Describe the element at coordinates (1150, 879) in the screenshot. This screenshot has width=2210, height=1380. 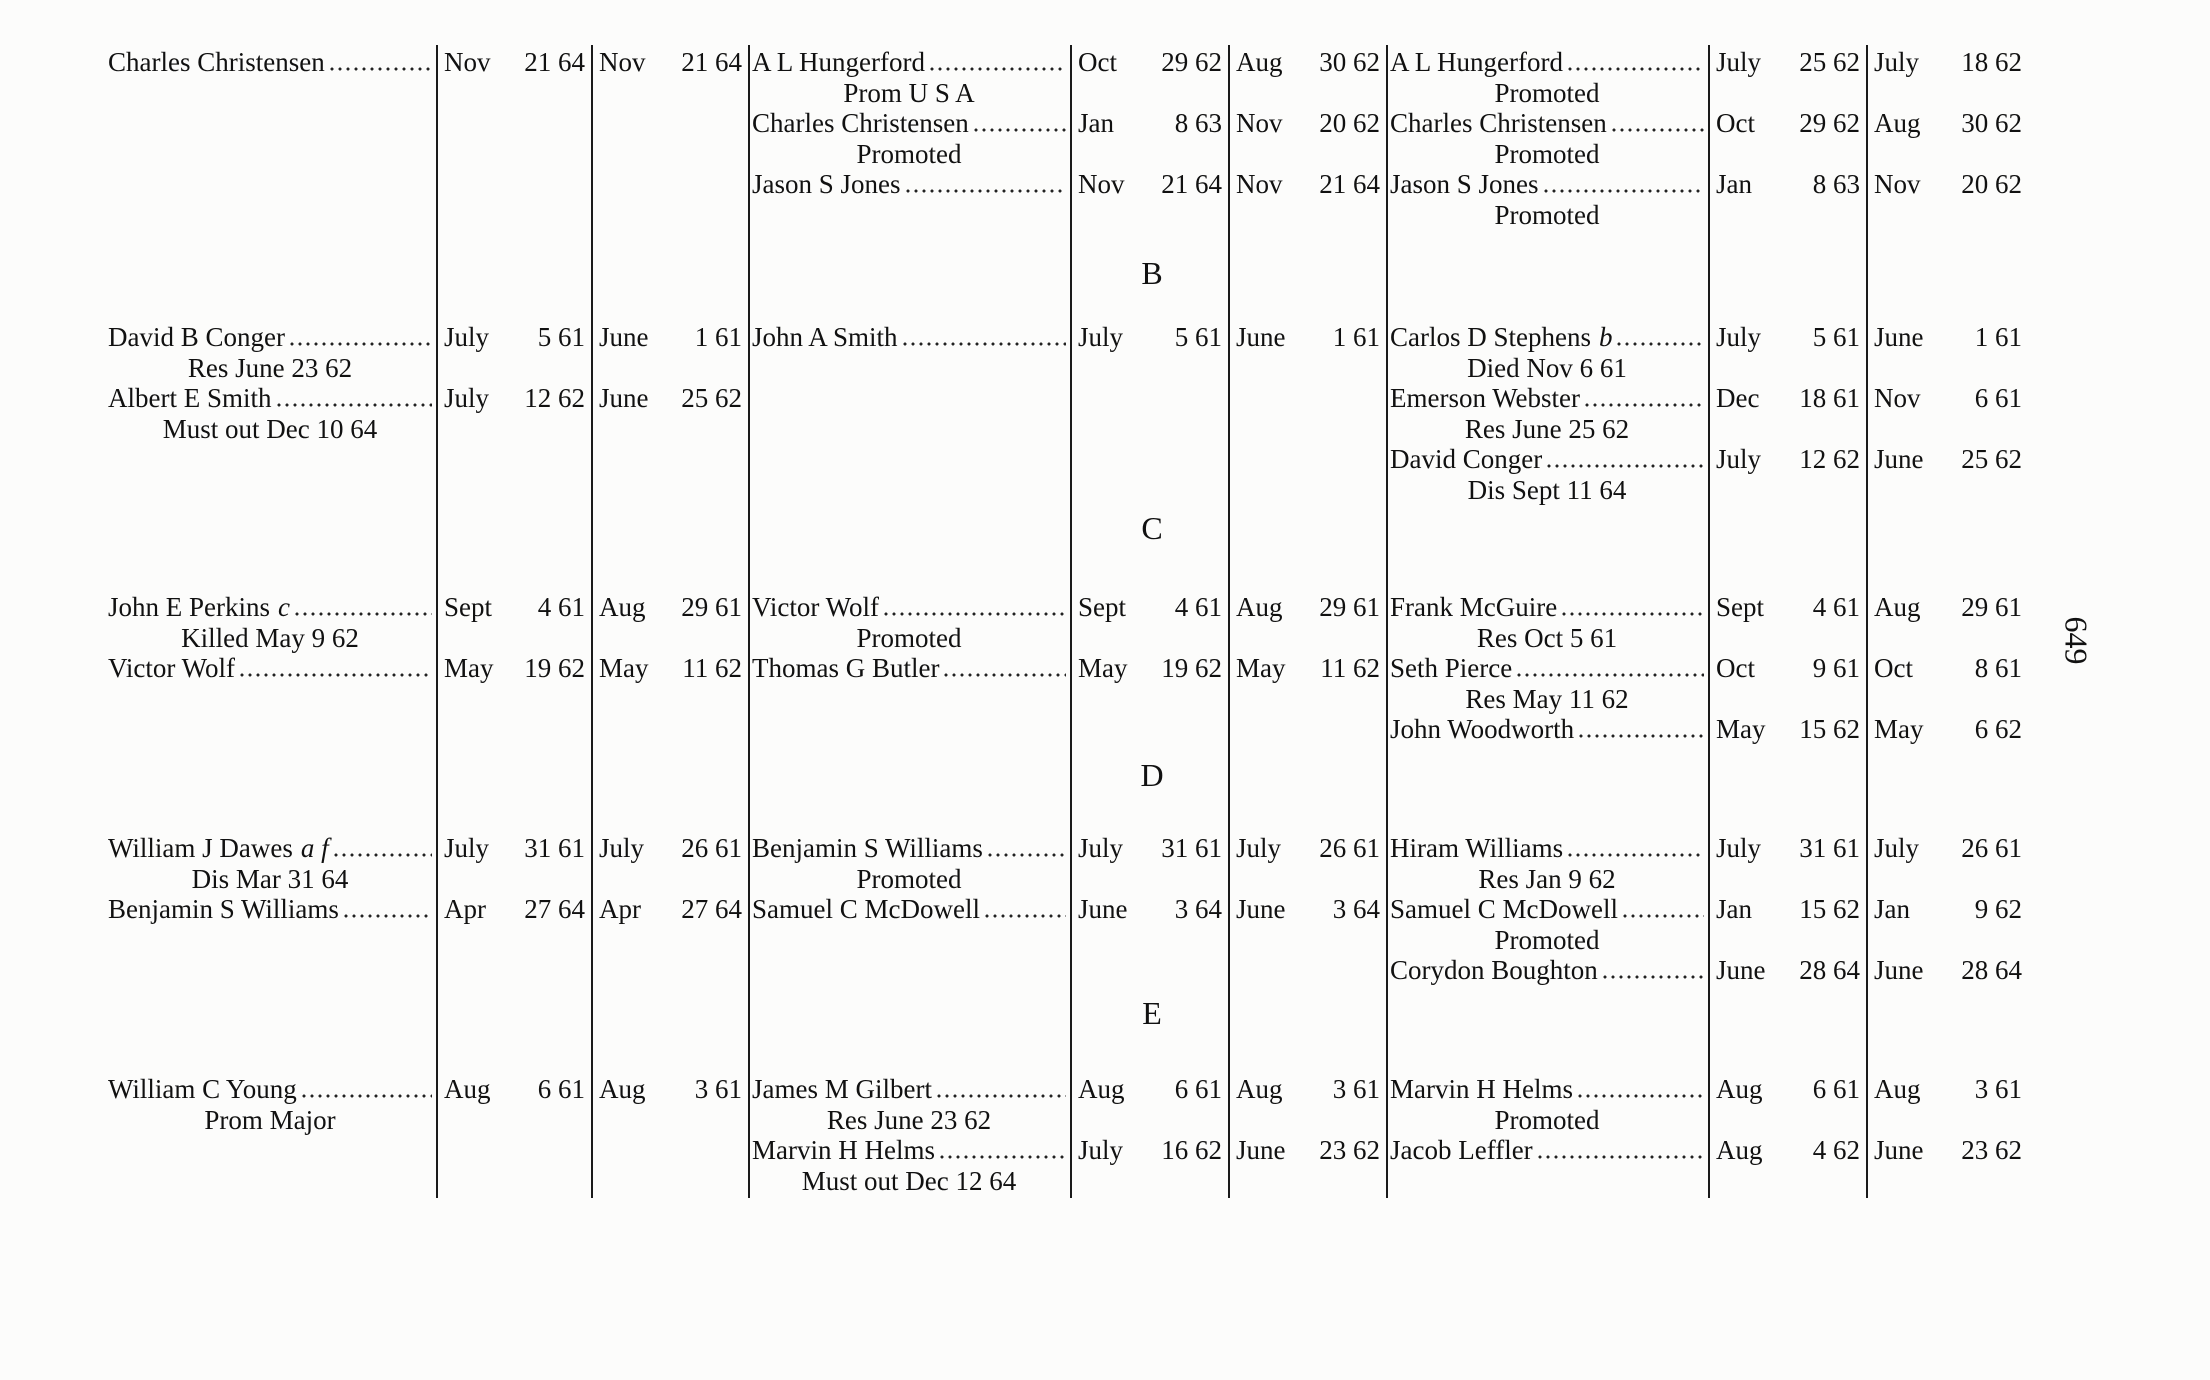
I see `enrolled-column: July 31 61 June 3 64` at that location.